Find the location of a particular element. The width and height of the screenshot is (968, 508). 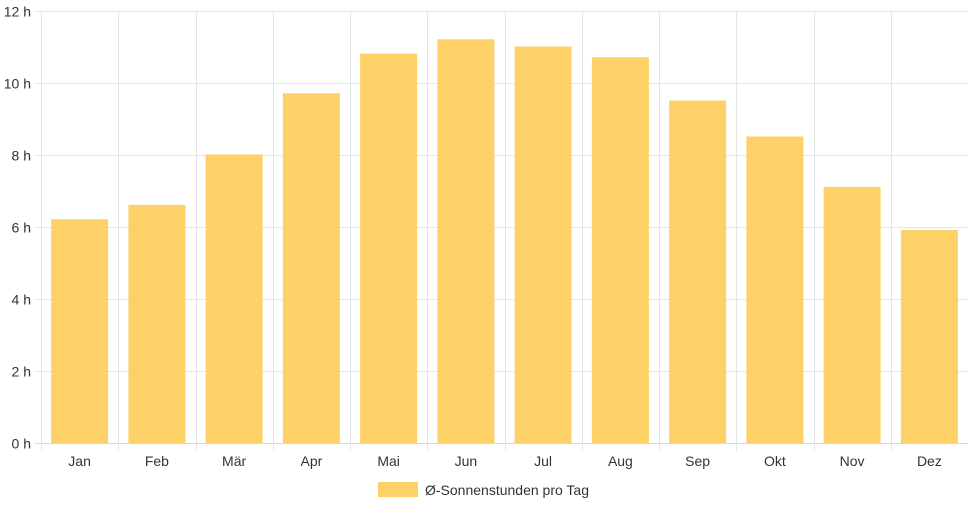

x-tick-label: Jun is located at coordinates (466, 461).